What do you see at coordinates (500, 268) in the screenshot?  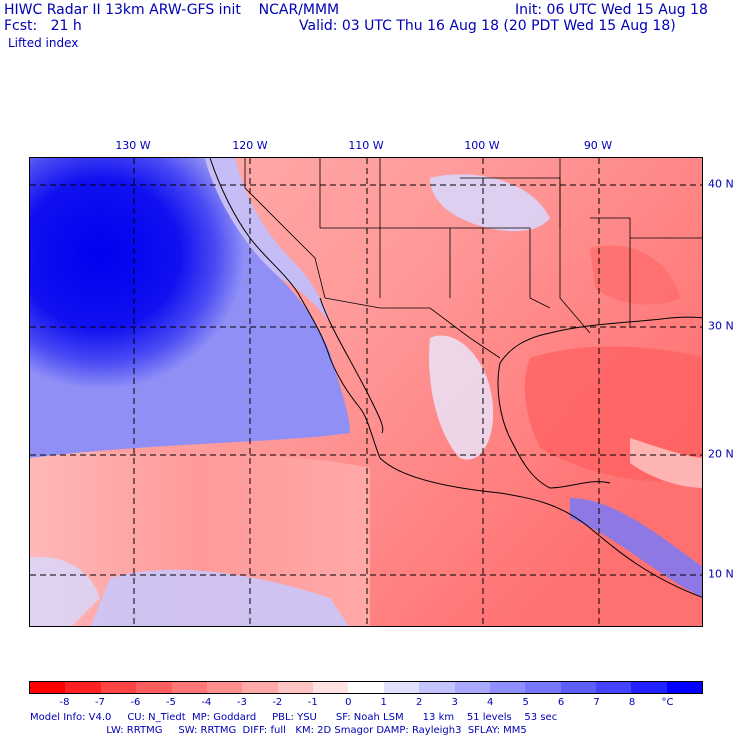 I see `border-ks-ok` at bounding box center [500, 268].